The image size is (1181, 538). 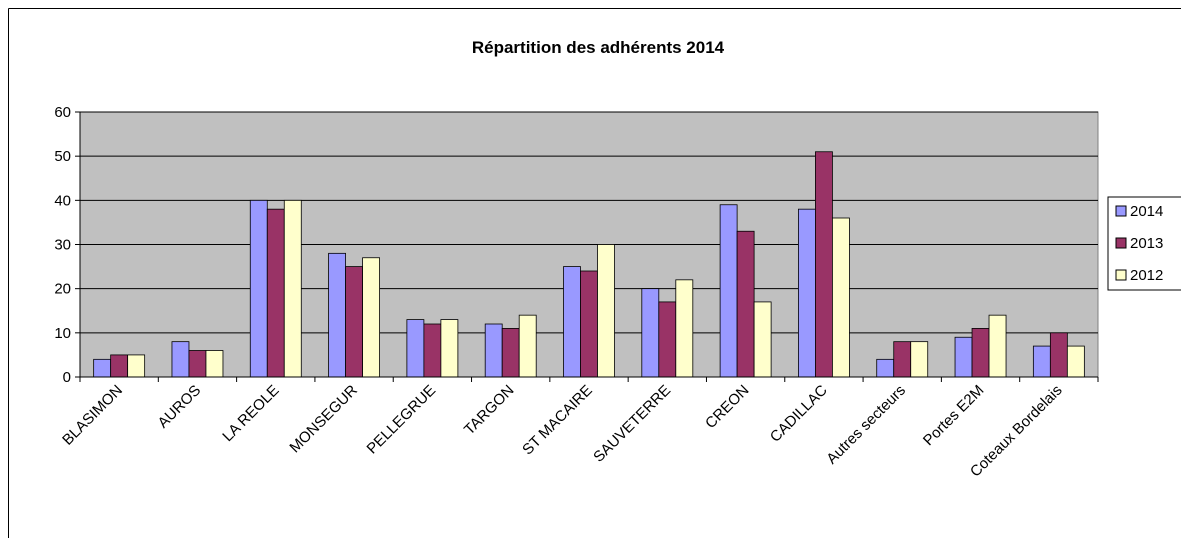 What do you see at coordinates (62, 289) in the screenshot?
I see `y-tick-label: 20` at bounding box center [62, 289].